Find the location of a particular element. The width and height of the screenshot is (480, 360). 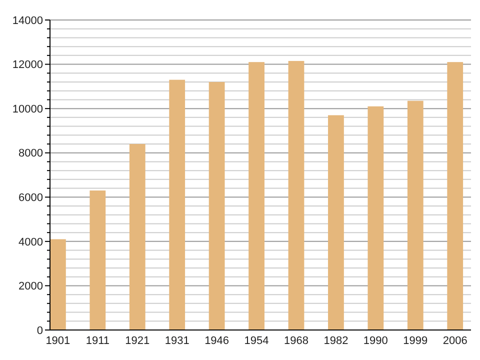

x-tick-label: 1946 is located at coordinates (217, 341).